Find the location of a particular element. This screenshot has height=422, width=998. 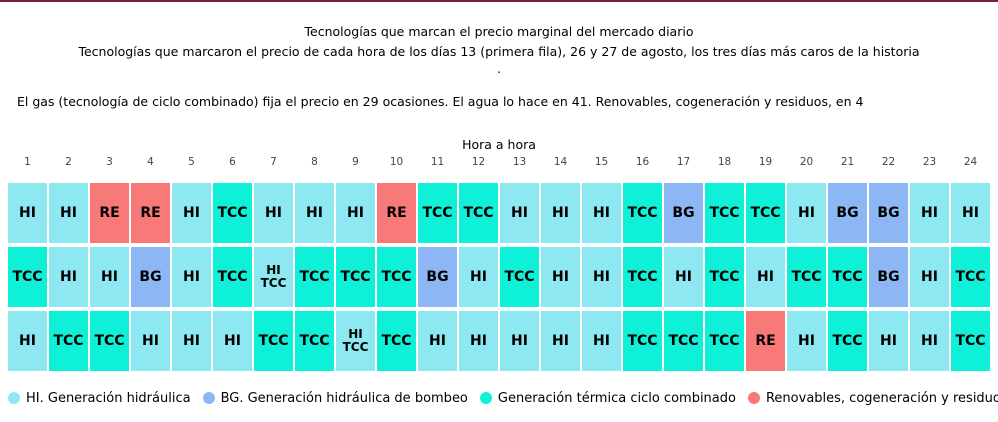

hour-label: 11 is located at coordinates (437, 162).